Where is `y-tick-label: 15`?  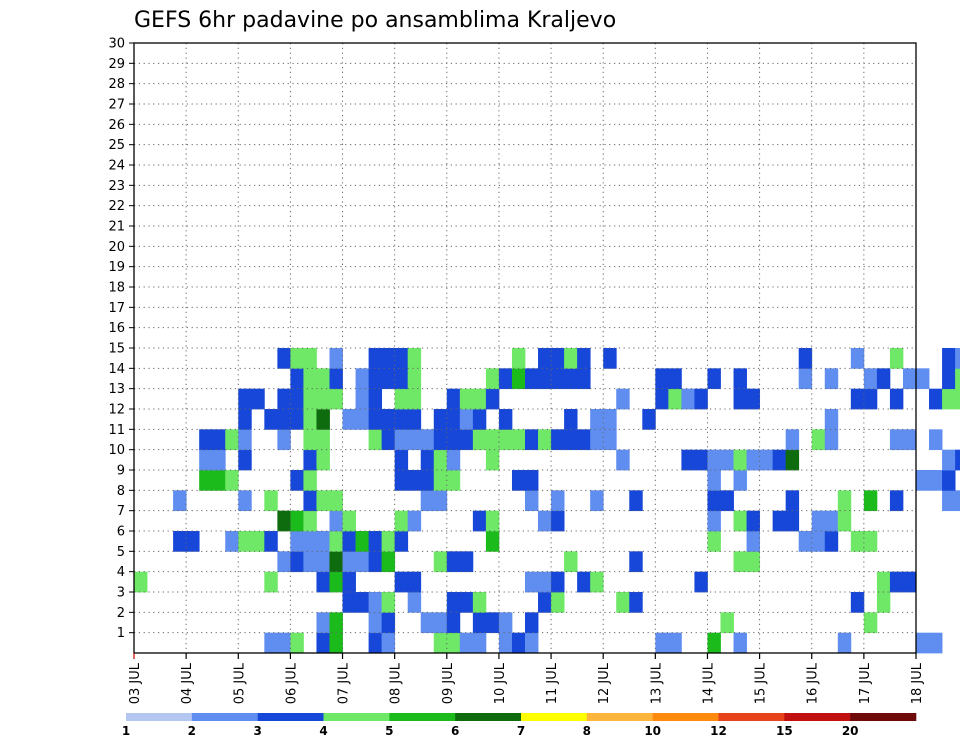
y-tick-label: 15 is located at coordinates (116, 349).